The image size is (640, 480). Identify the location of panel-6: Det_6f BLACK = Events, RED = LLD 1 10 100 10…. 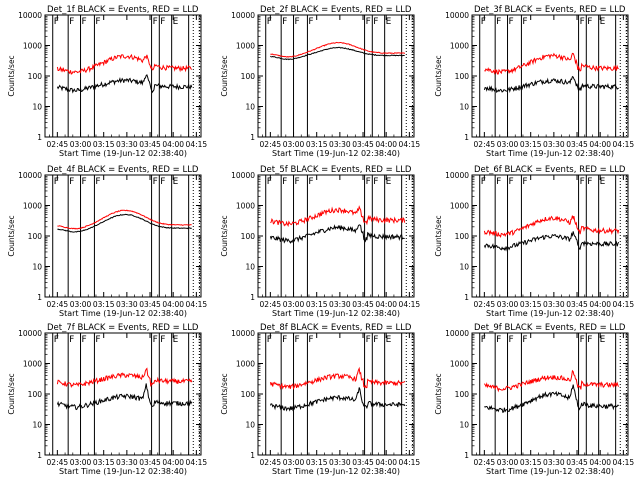
(534, 241).